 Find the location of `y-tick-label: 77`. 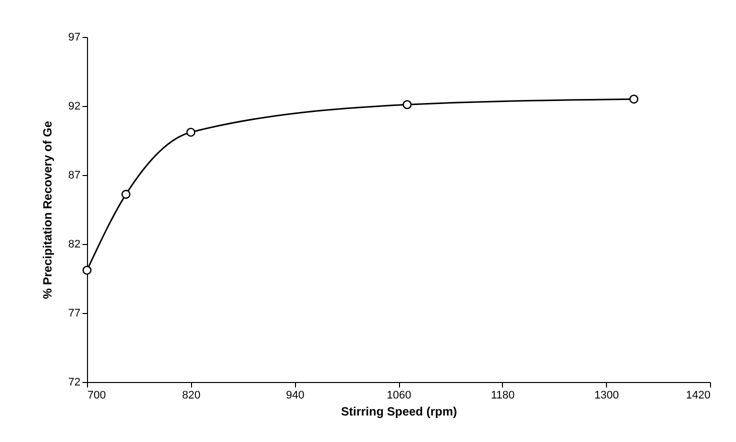

y-tick-label: 77 is located at coordinates (74, 314).